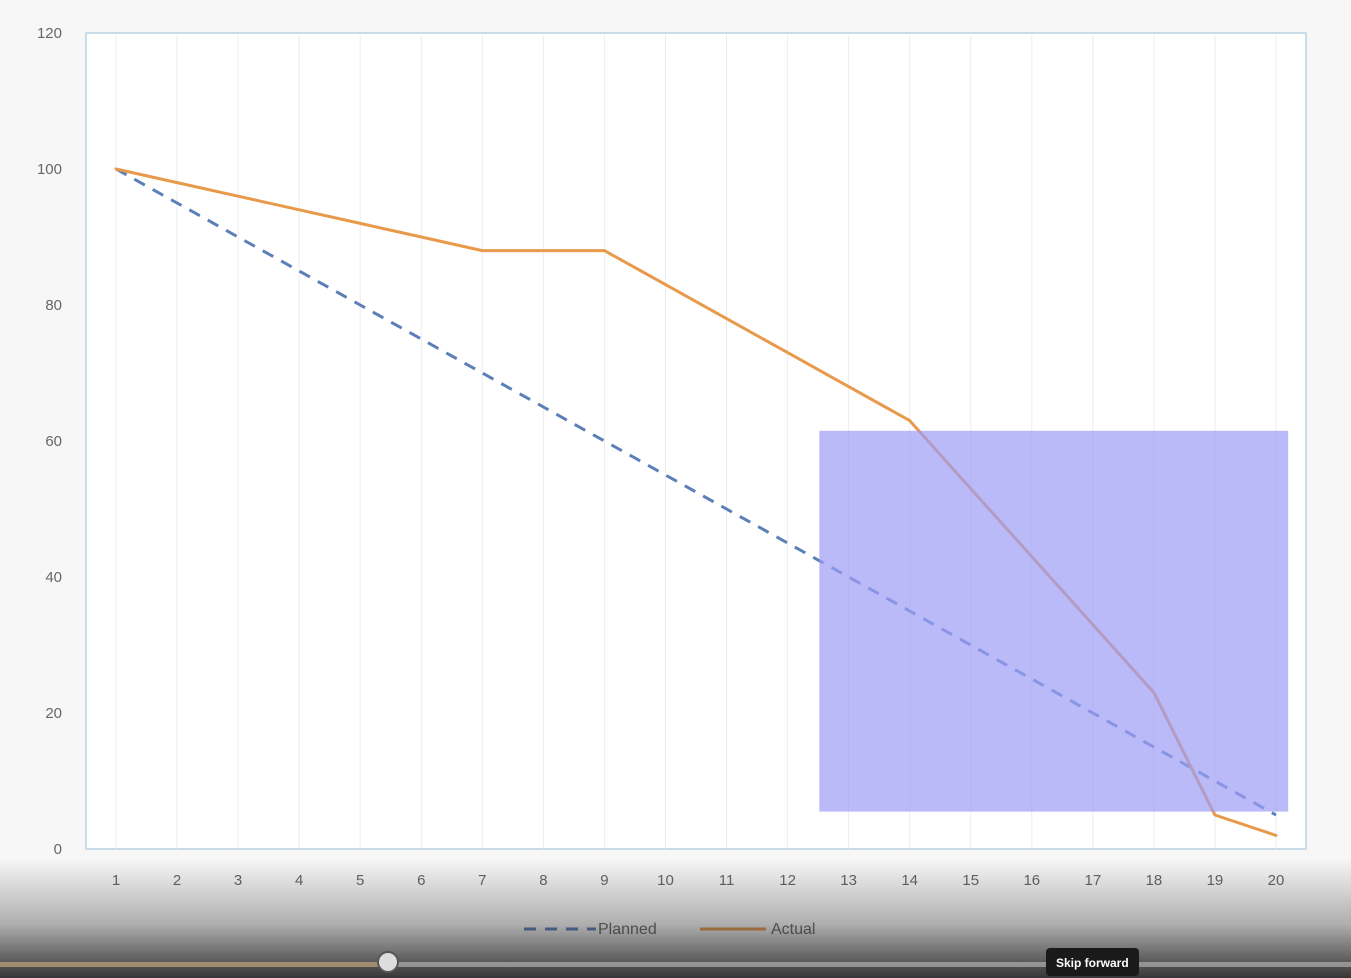 Image resolution: width=1351 pixels, height=978 pixels. I want to click on y-tick-120: 120, so click(49, 33).